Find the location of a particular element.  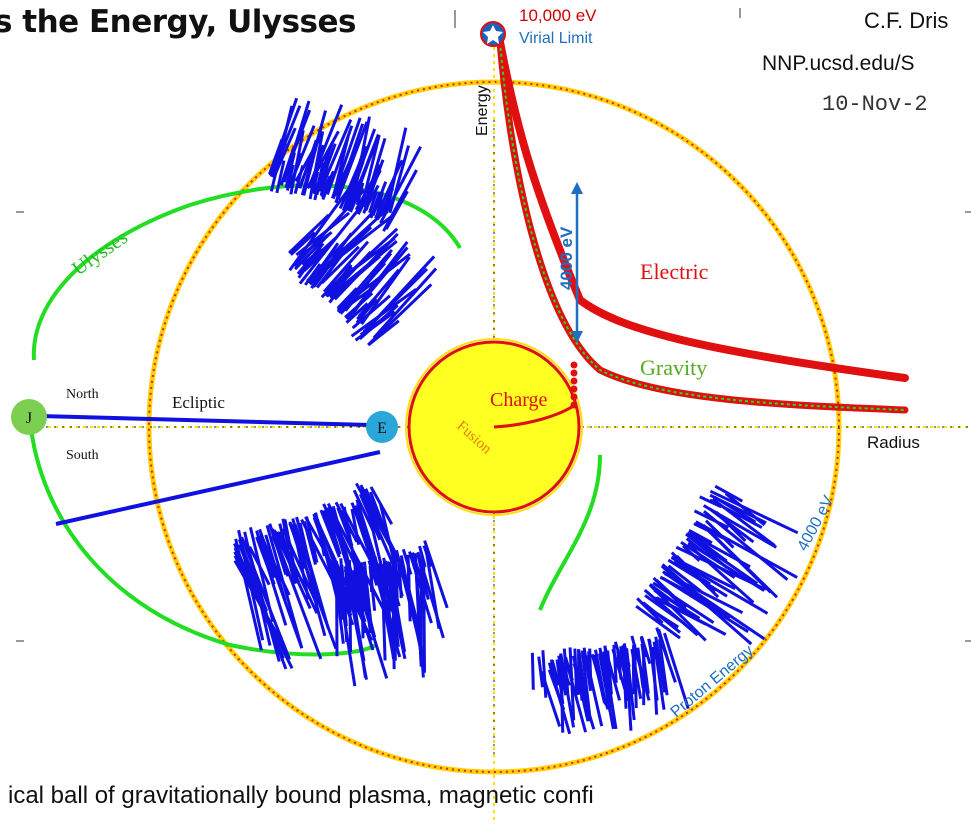

peak-energy-label: 10,000 eV is located at coordinates (558, 15).